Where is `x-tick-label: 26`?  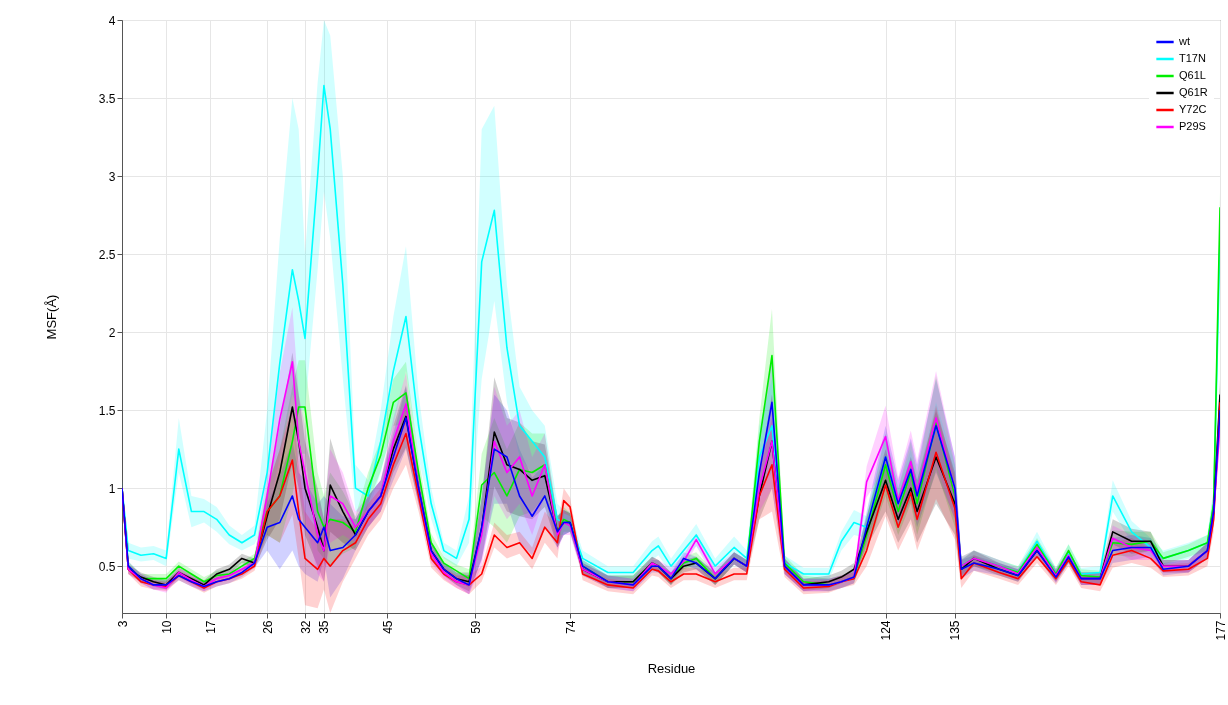 x-tick-label: 26 is located at coordinates (267, 627).